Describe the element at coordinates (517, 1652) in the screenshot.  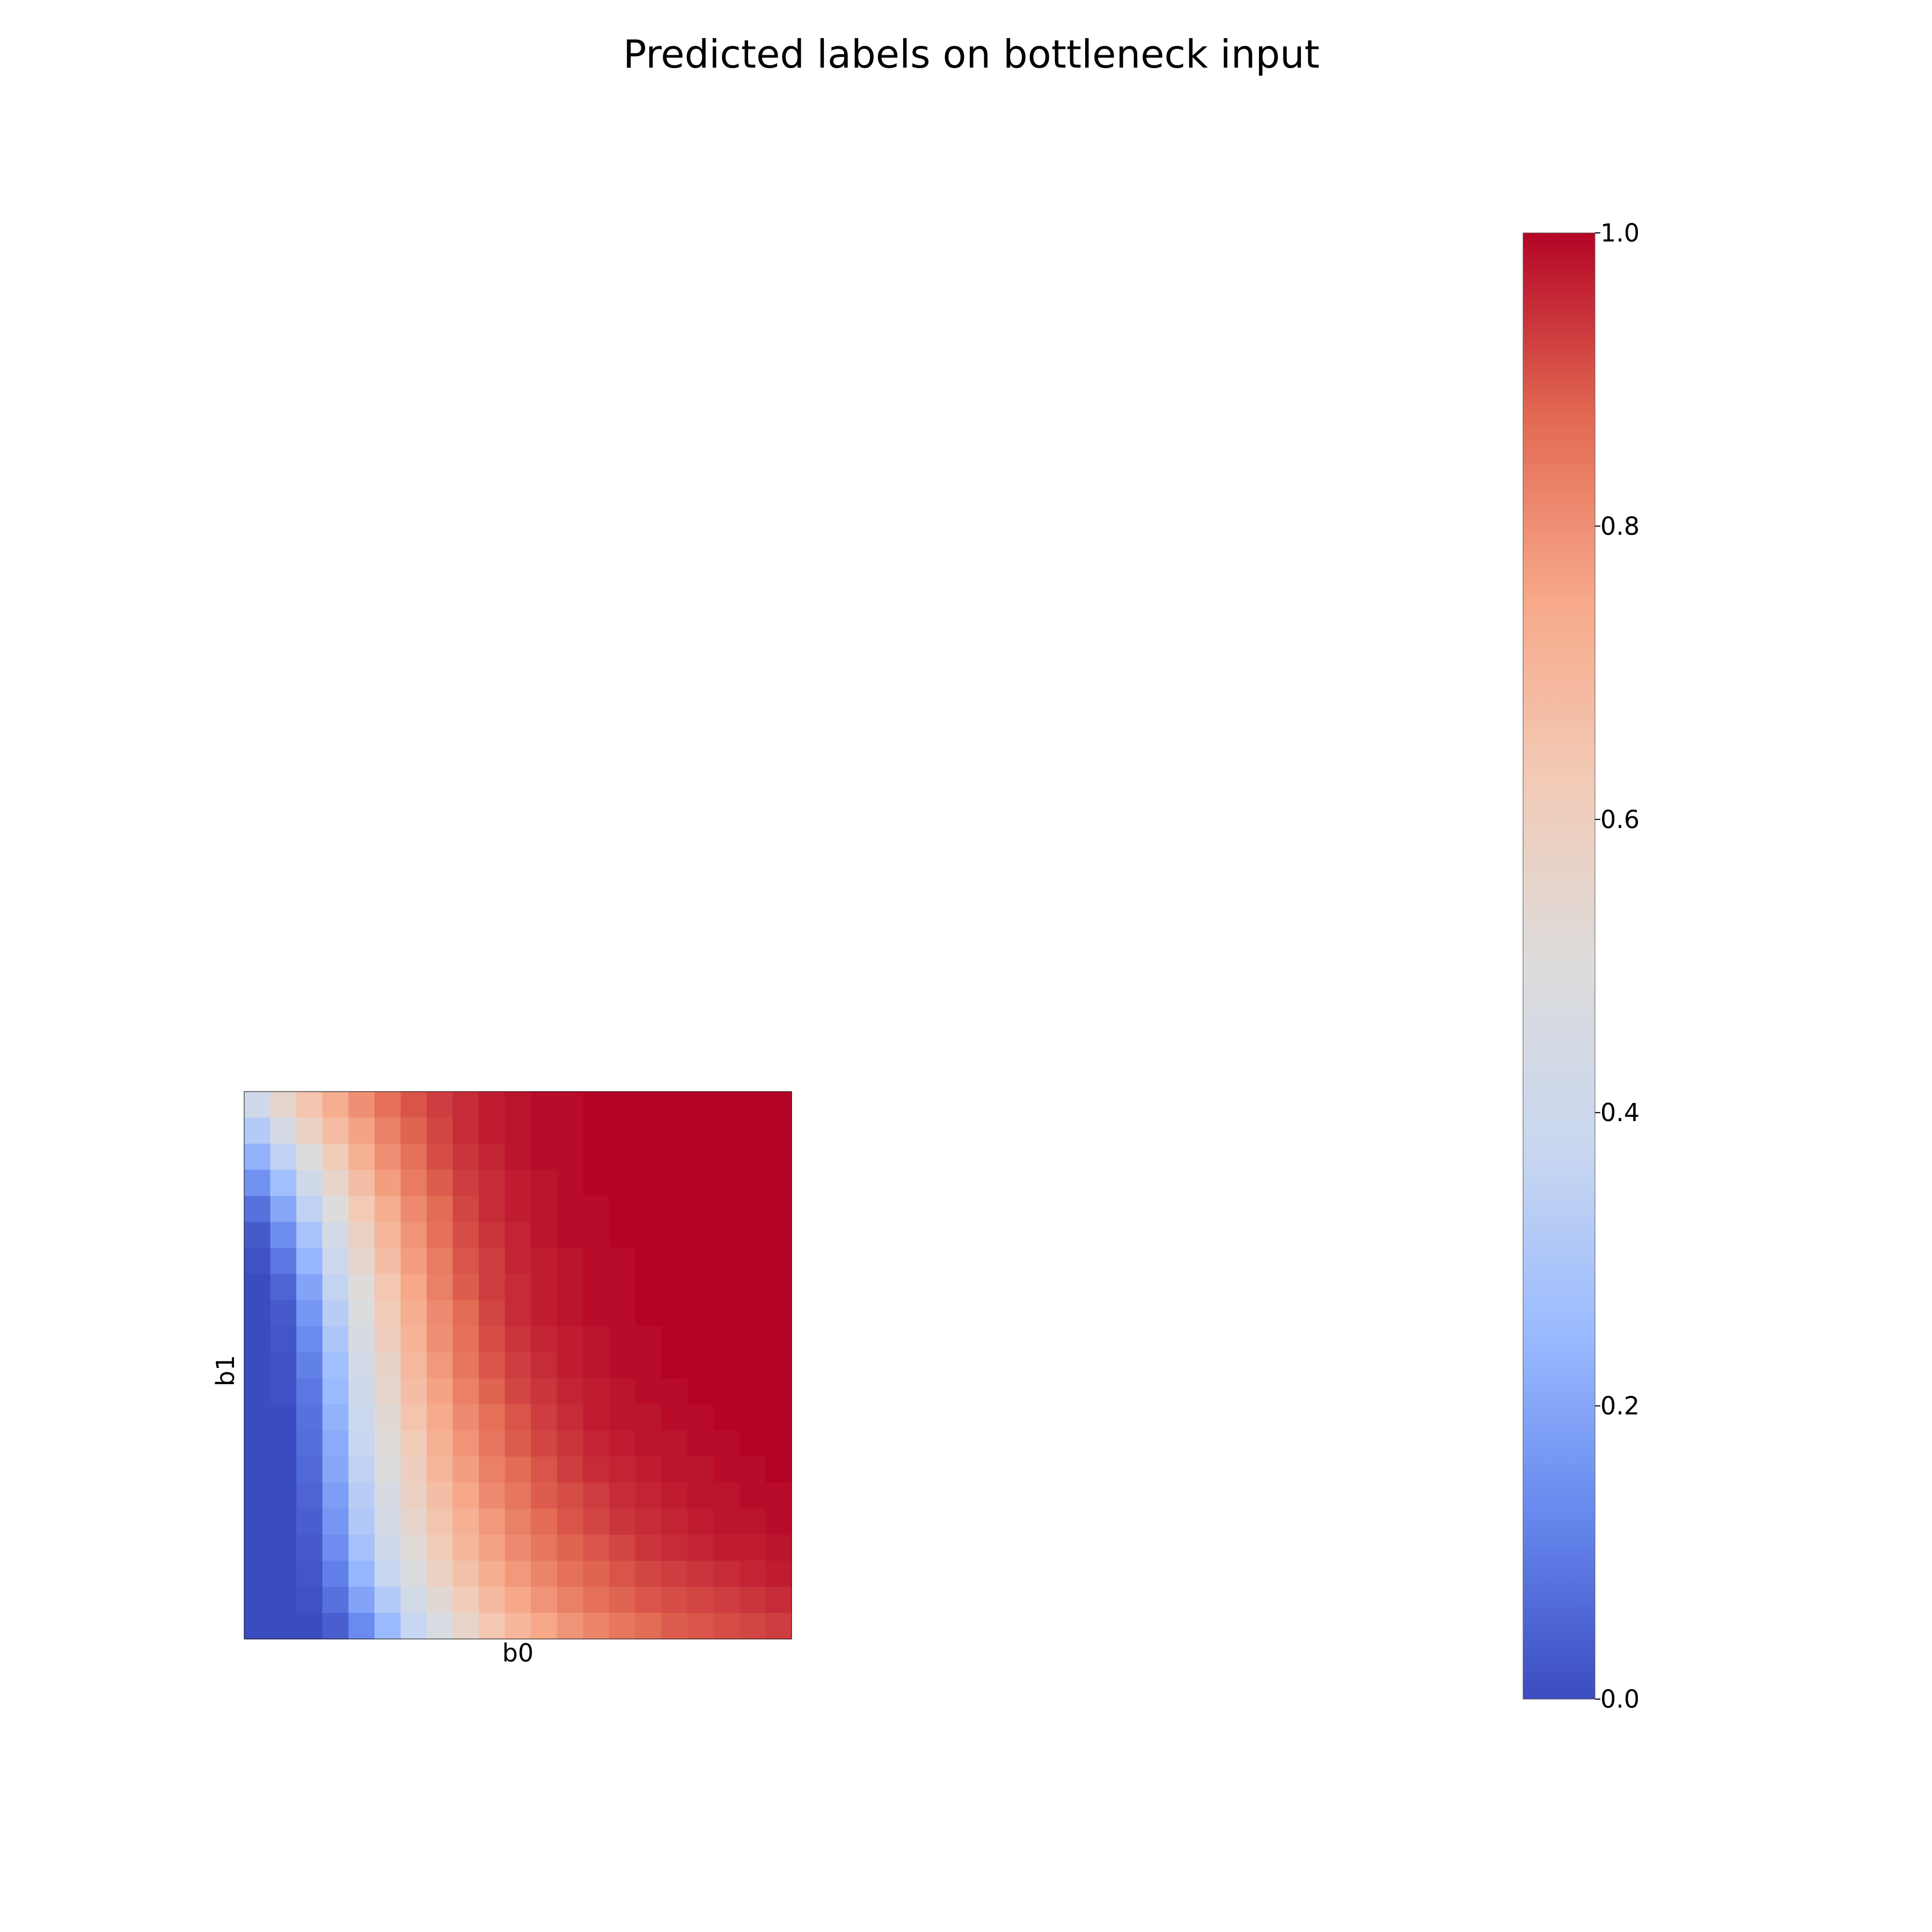
I see `x-axis-label: b0` at that location.